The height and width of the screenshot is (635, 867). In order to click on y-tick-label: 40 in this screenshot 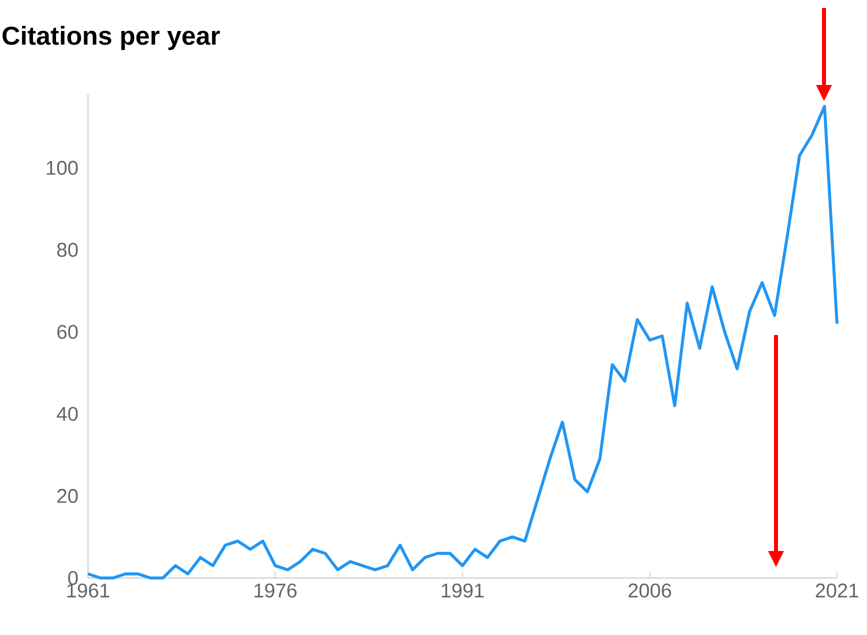, I will do `click(67, 413)`.